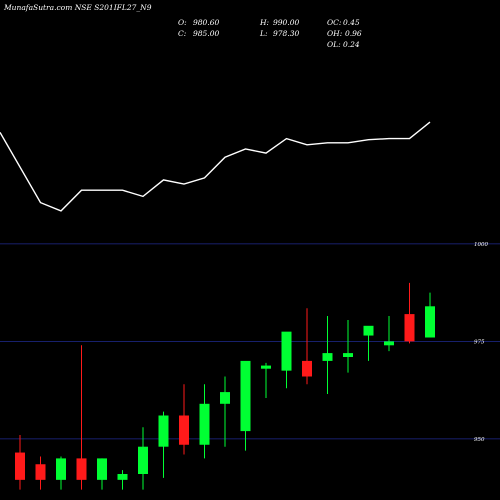  What do you see at coordinates (286, 22) in the screenshot?
I see `high-value: 990.00` at bounding box center [286, 22].